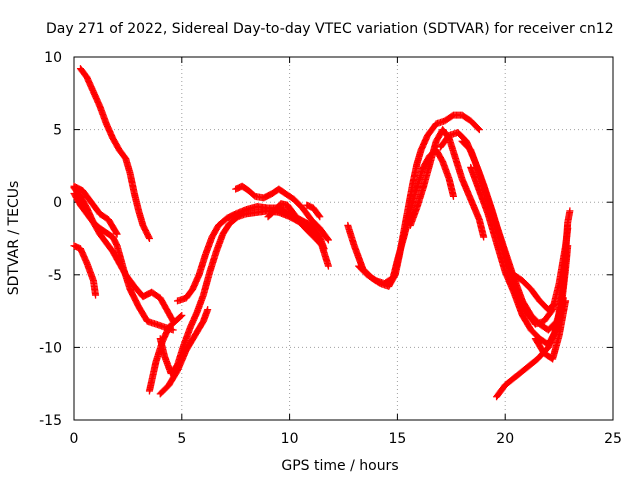  I want to click on y-tick-label: 5, so click(57, 131).